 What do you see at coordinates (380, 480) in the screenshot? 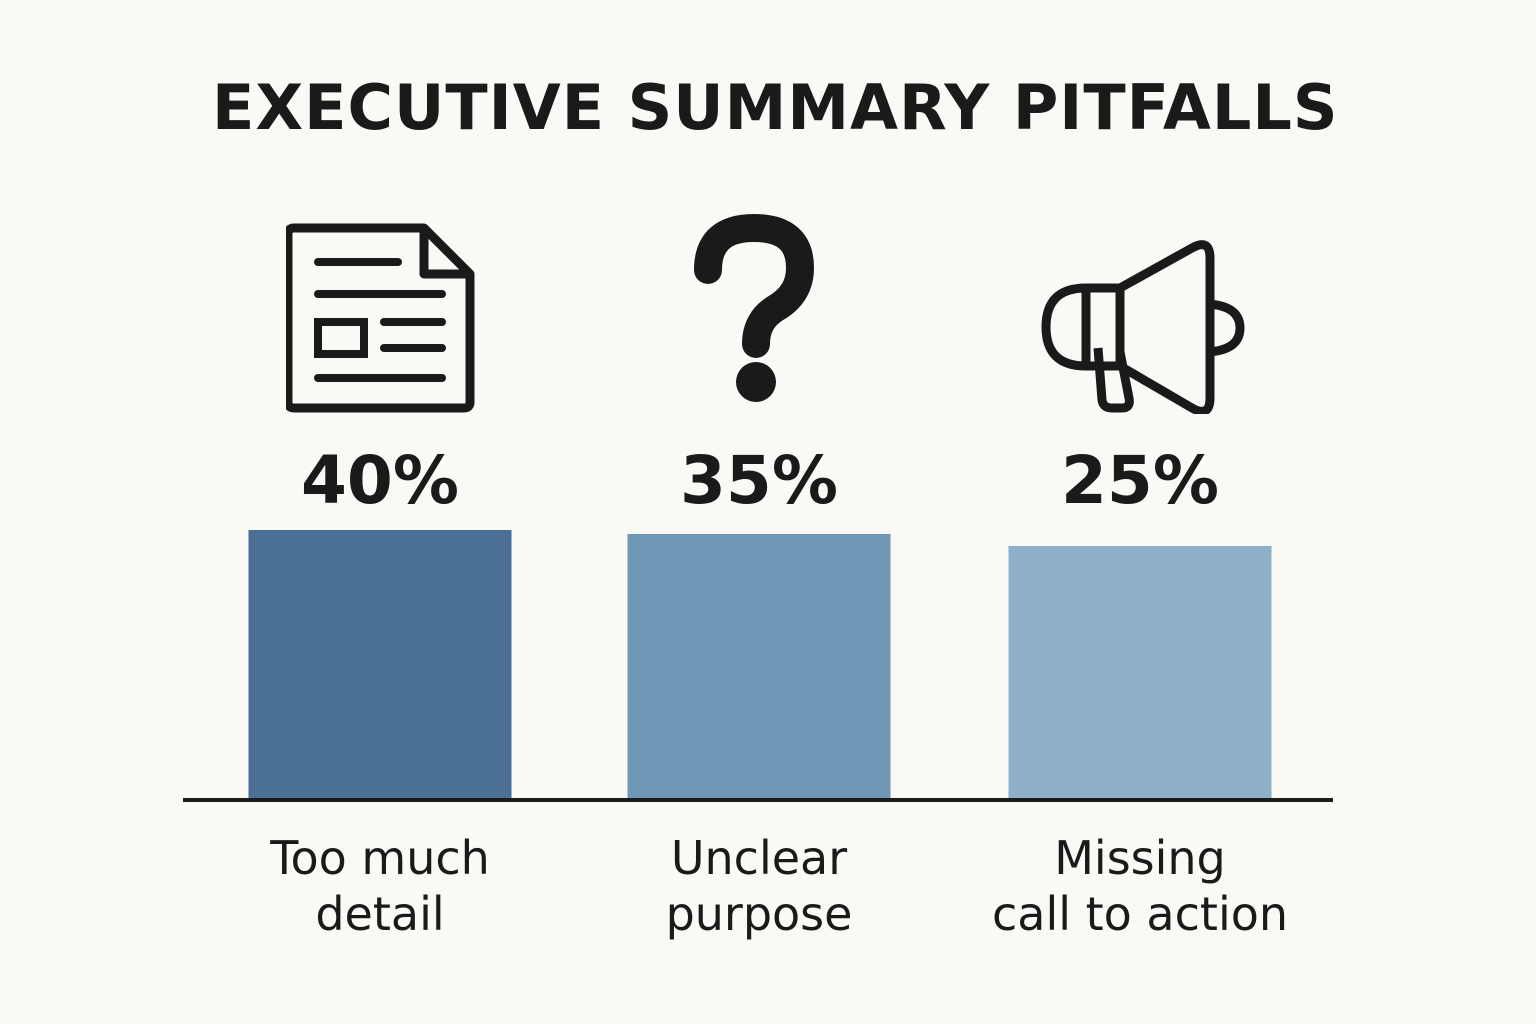
I see `value-label-1: 40%` at bounding box center [380, 480].